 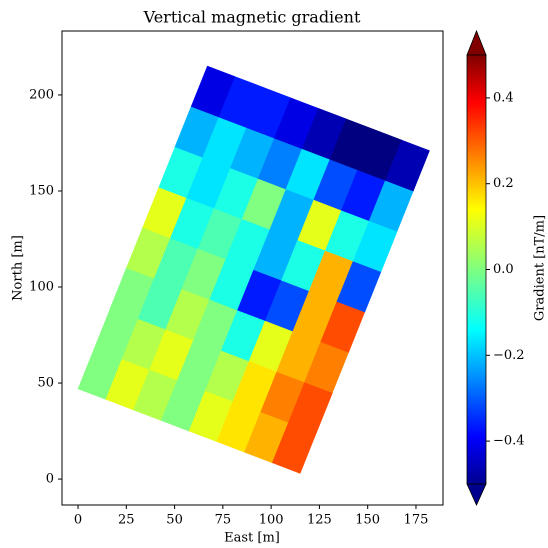 I want to click on x-tick-label: 0, so click(x=78, y=520).